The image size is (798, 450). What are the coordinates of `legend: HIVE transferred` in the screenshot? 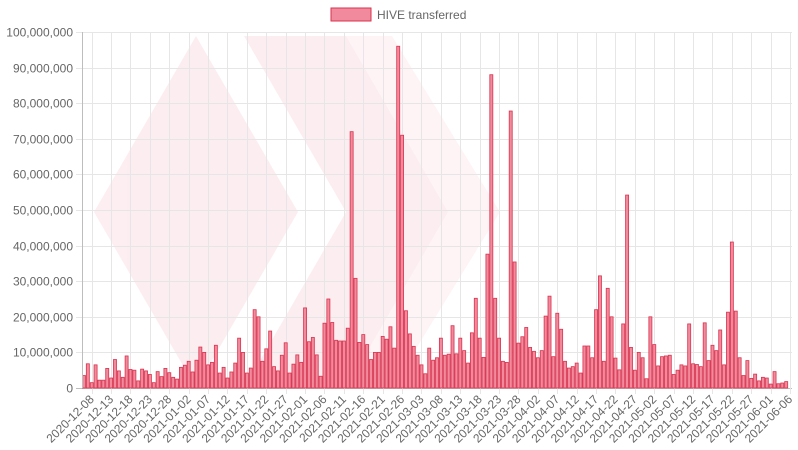 It's located at (398, 14).